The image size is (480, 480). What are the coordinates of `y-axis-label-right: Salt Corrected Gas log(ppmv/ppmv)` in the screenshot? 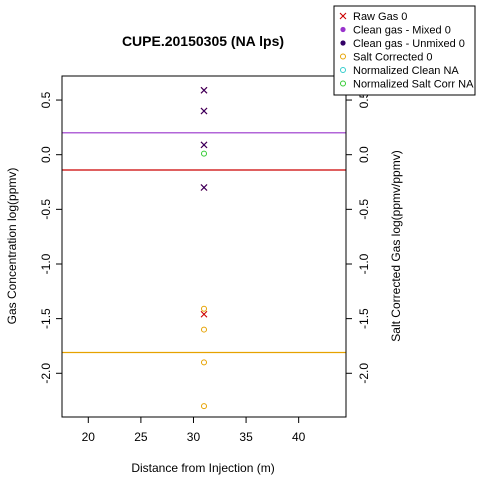 It's located at (396, 245).